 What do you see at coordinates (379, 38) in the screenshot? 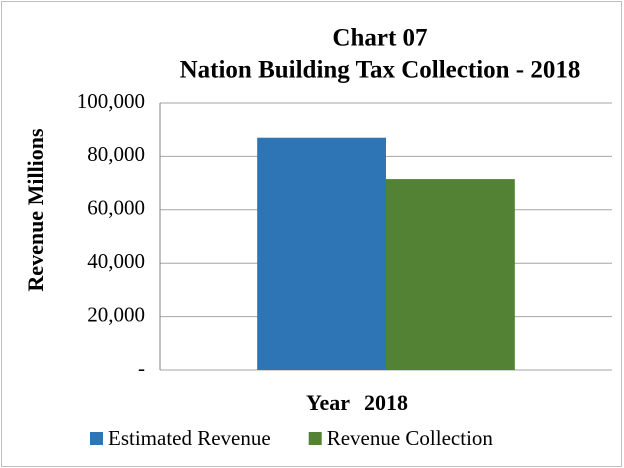
I see `chart-title: Chart 07` at bounding box center [379, 38].